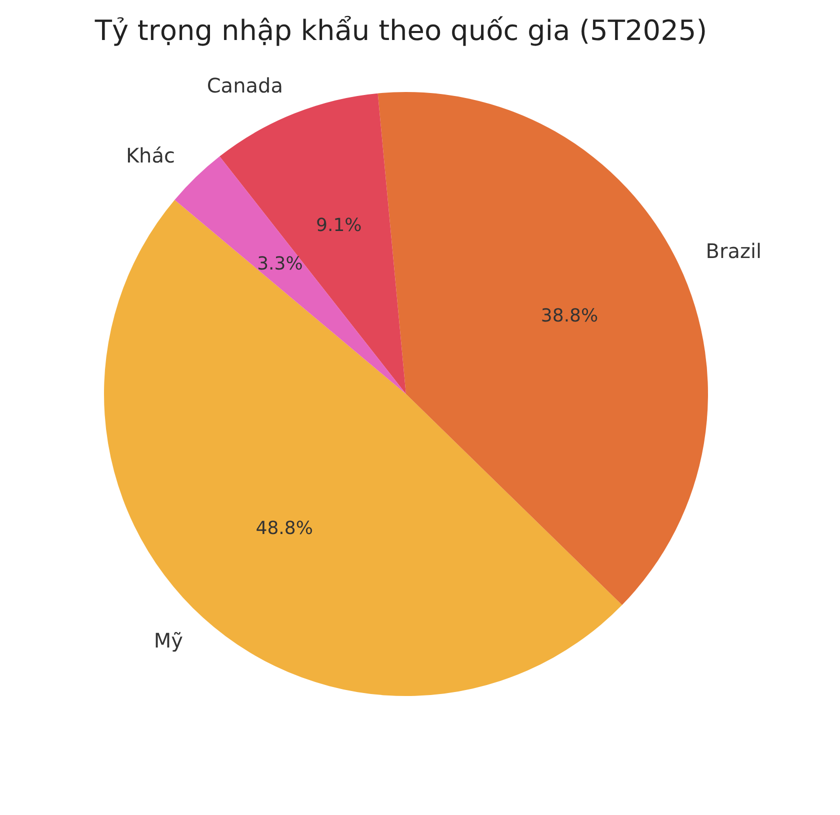 The image size is (840, 815). What do you see at coordinates (401, 30) in the screenshot?
I see `chart-title: Tỷ trọng nhập khẩu theo quốc gia (5T2025)` at bounding box center [401, 30].